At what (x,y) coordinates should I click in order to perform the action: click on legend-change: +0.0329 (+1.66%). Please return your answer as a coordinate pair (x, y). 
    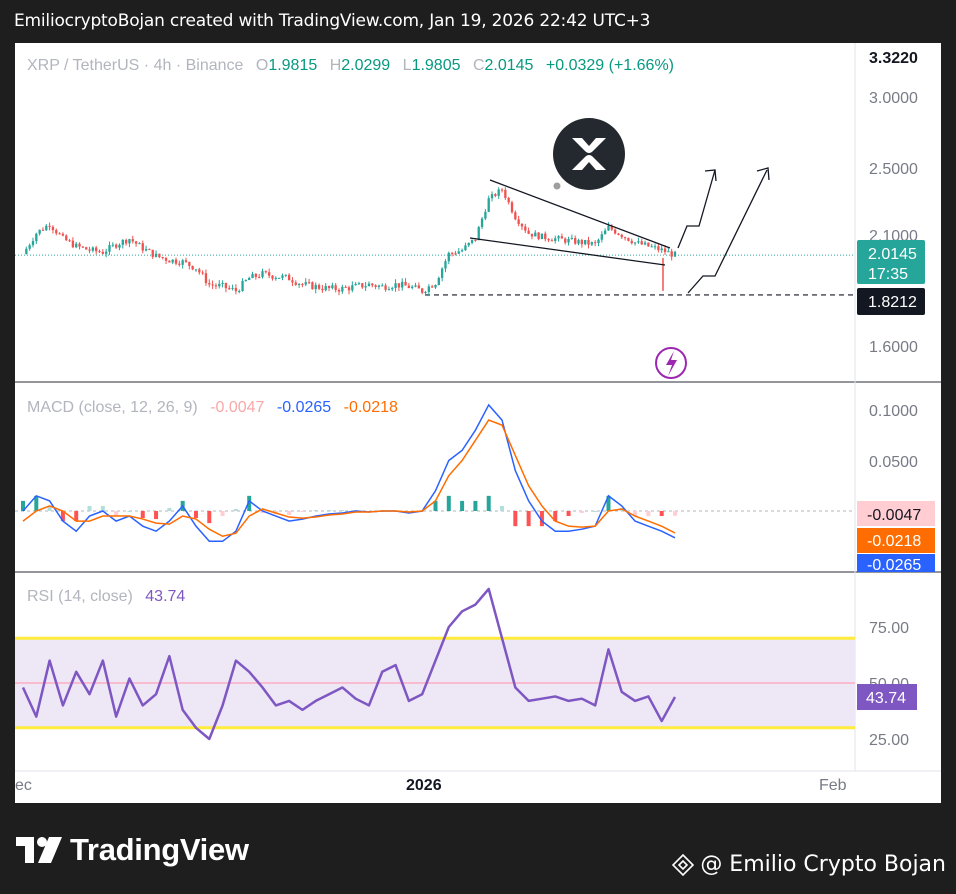
    Looking at the image, I should click on (610, 65).